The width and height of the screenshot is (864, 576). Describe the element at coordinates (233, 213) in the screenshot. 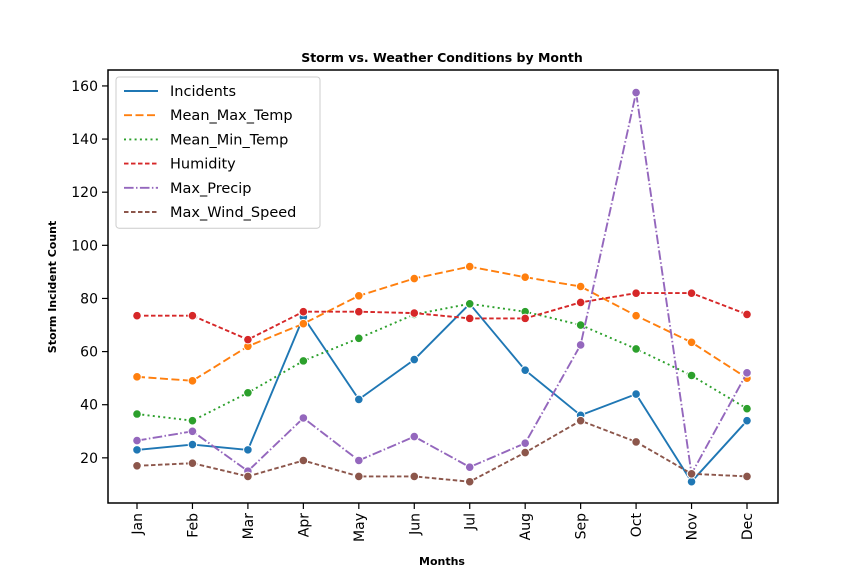

I see `legend-entry: Max_Wind_Speed` at that location.